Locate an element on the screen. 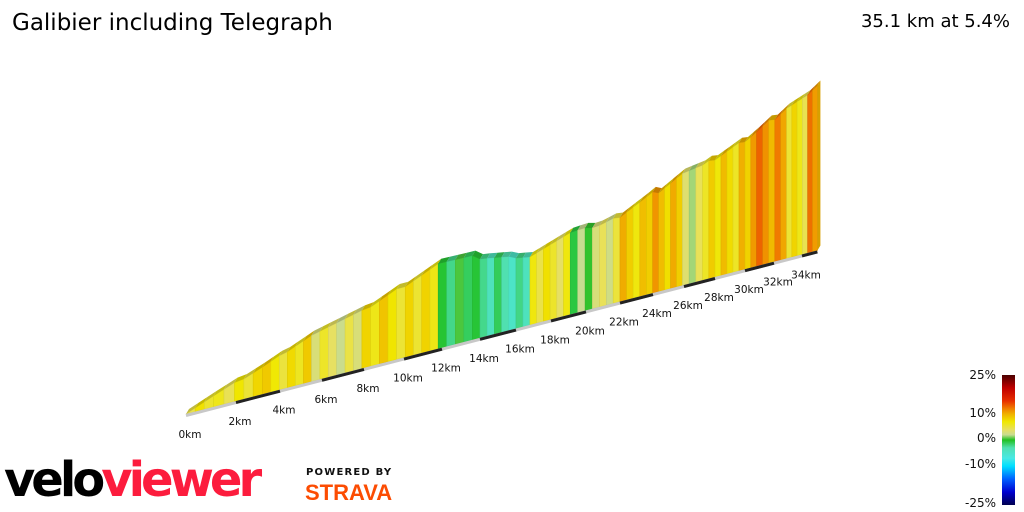 The width and height of the screenshot is (1024, 512). x-tick-label: 16km is located at coordinates (520, 350).